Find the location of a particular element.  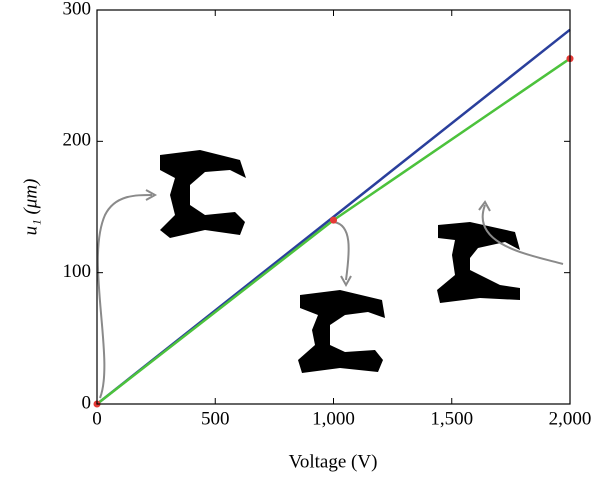

arrow-head is located at coordinates (318, 238).